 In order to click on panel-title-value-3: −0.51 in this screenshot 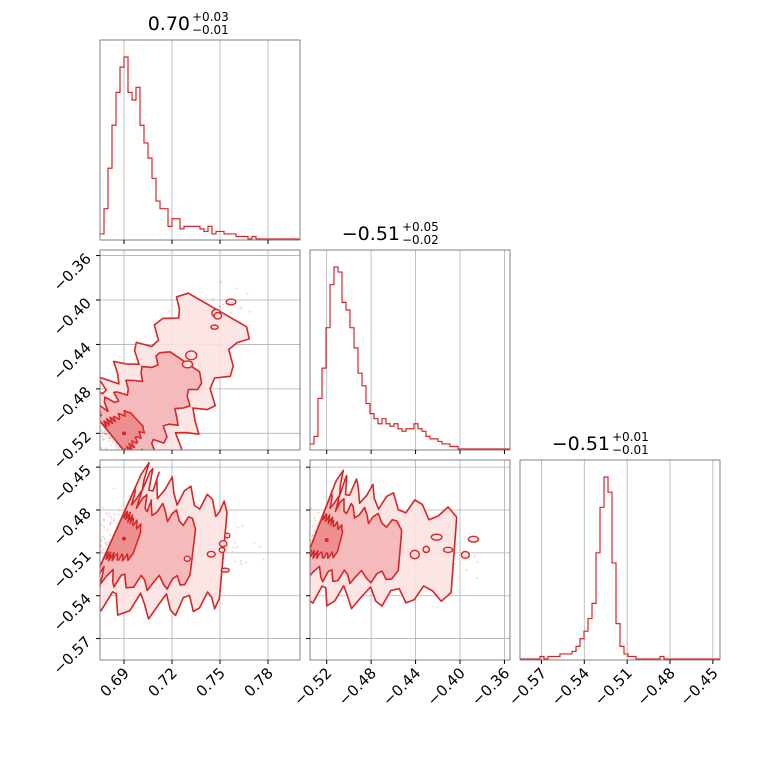, I will do `click(581, 444)`.